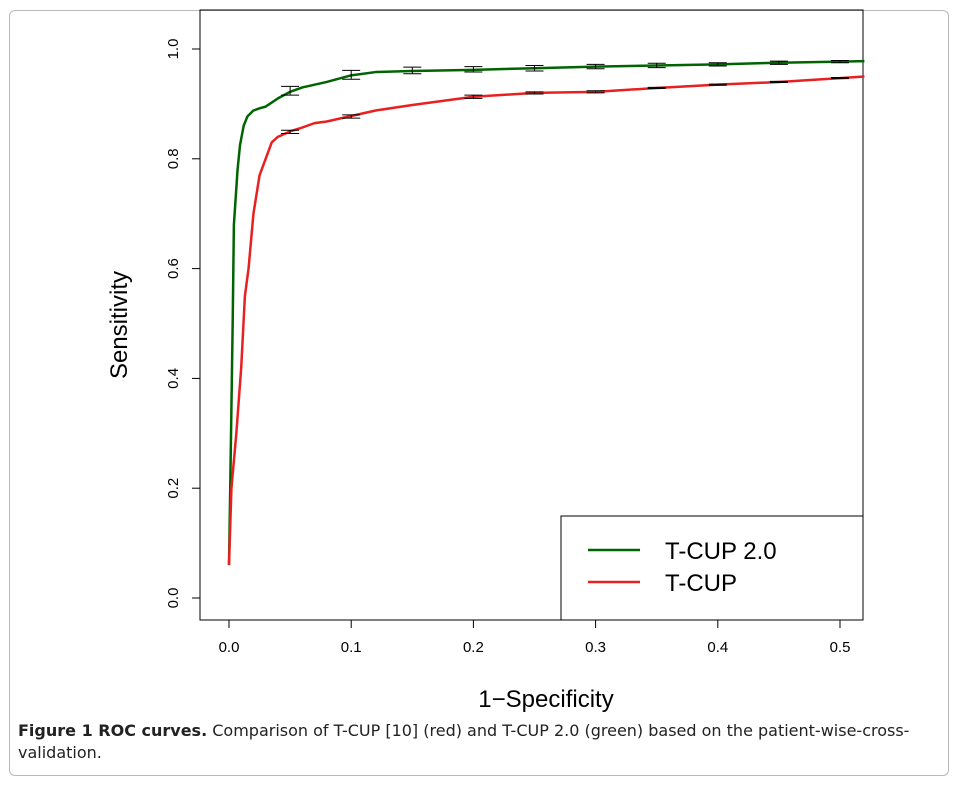 This screenshot has width=954, height=786. I want to click on x-tick-label: 0.2, so click(473, 647).